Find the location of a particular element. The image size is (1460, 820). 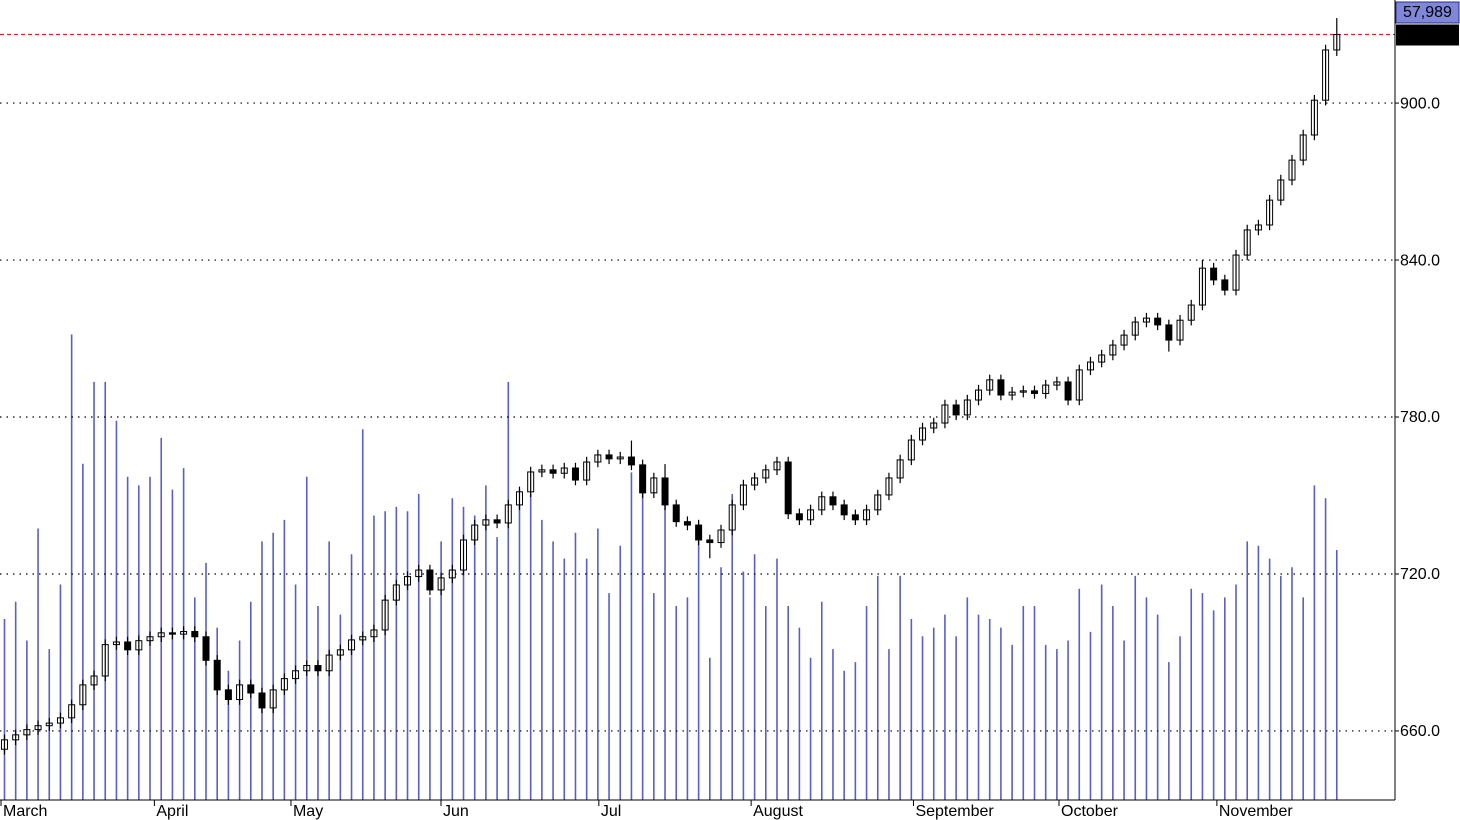

x-tick-label: August is located at coordinates (778, 811).